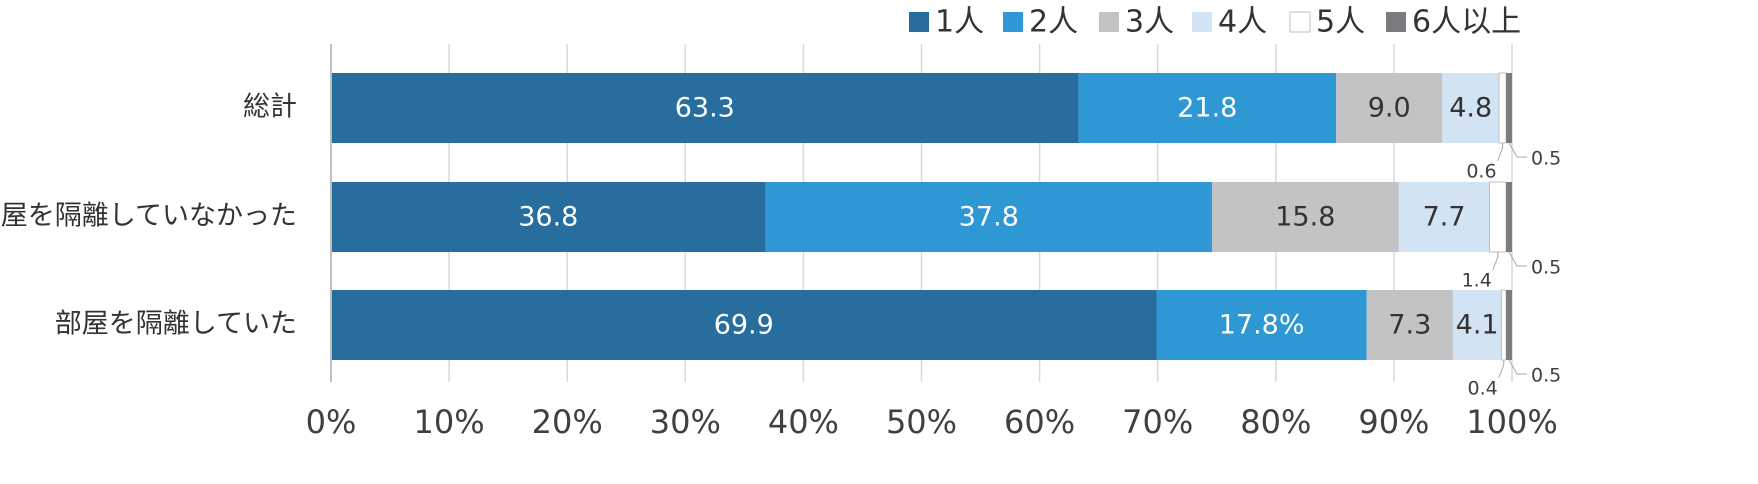  Describe the element at coordinates (1053, 22) in the screenshot. I see `legend-label: 2人` at that location.